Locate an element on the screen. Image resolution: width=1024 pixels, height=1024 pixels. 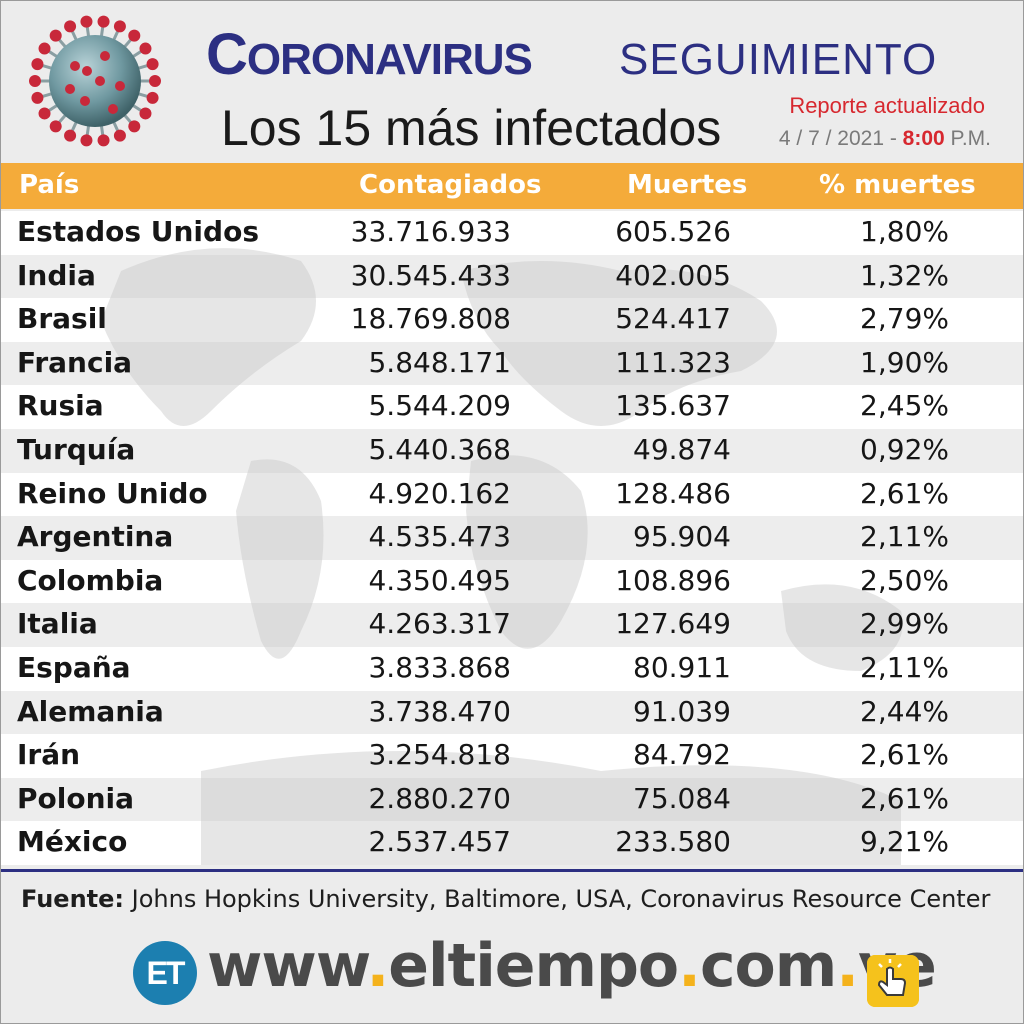
country-cell: Brasil is located at coordinates (62, 319).